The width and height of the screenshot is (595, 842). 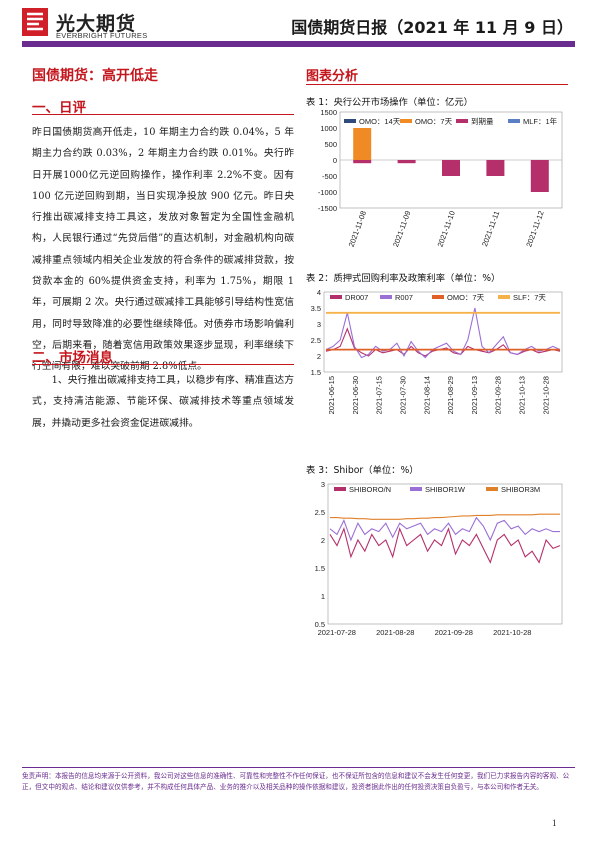 I want to click on x-tick-label: 2021-07-15, so click(x=379, y=395).